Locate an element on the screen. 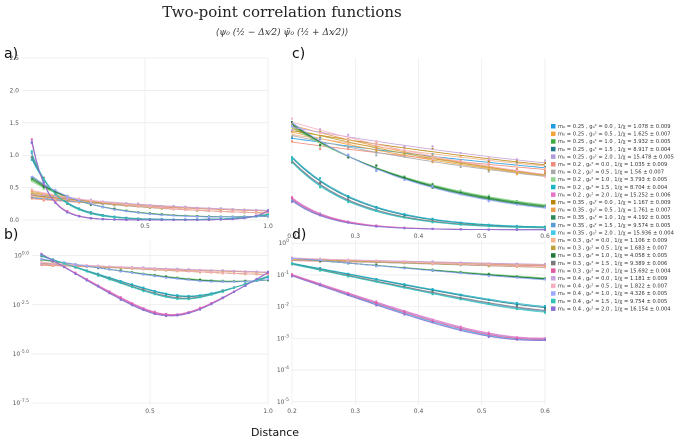 This screenshot has height=440, width=683. y-tick-label: 10-5.0 is located at coordinates (21, 353).